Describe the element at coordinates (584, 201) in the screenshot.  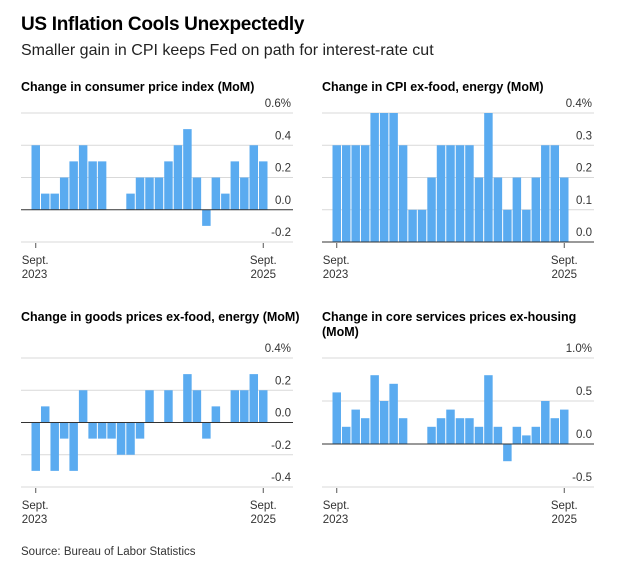
I see `y-tick-label: 0.1` at that location.